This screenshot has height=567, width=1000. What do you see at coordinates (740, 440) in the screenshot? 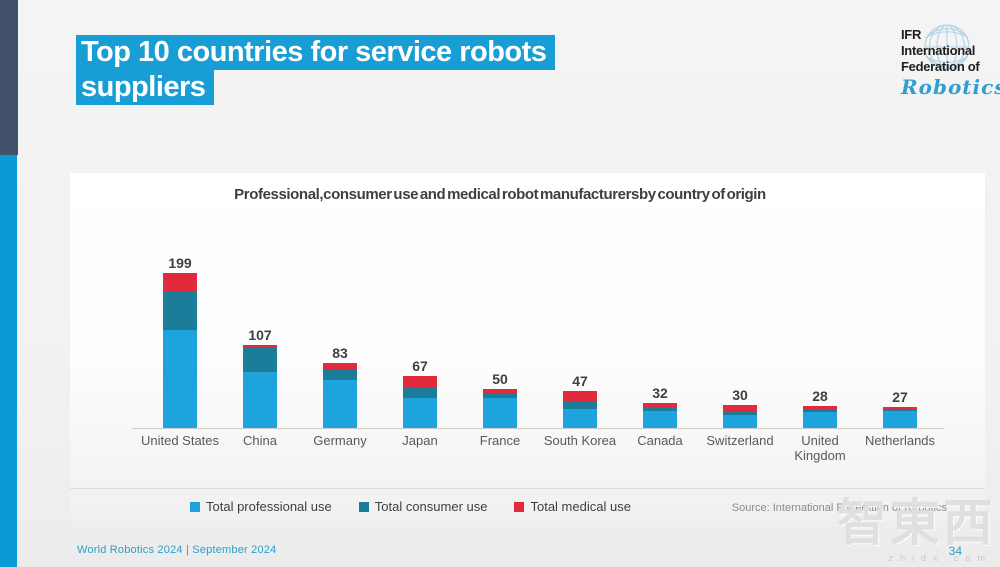
I see `category-label: Switzerland` at bounding box center [740, 440].